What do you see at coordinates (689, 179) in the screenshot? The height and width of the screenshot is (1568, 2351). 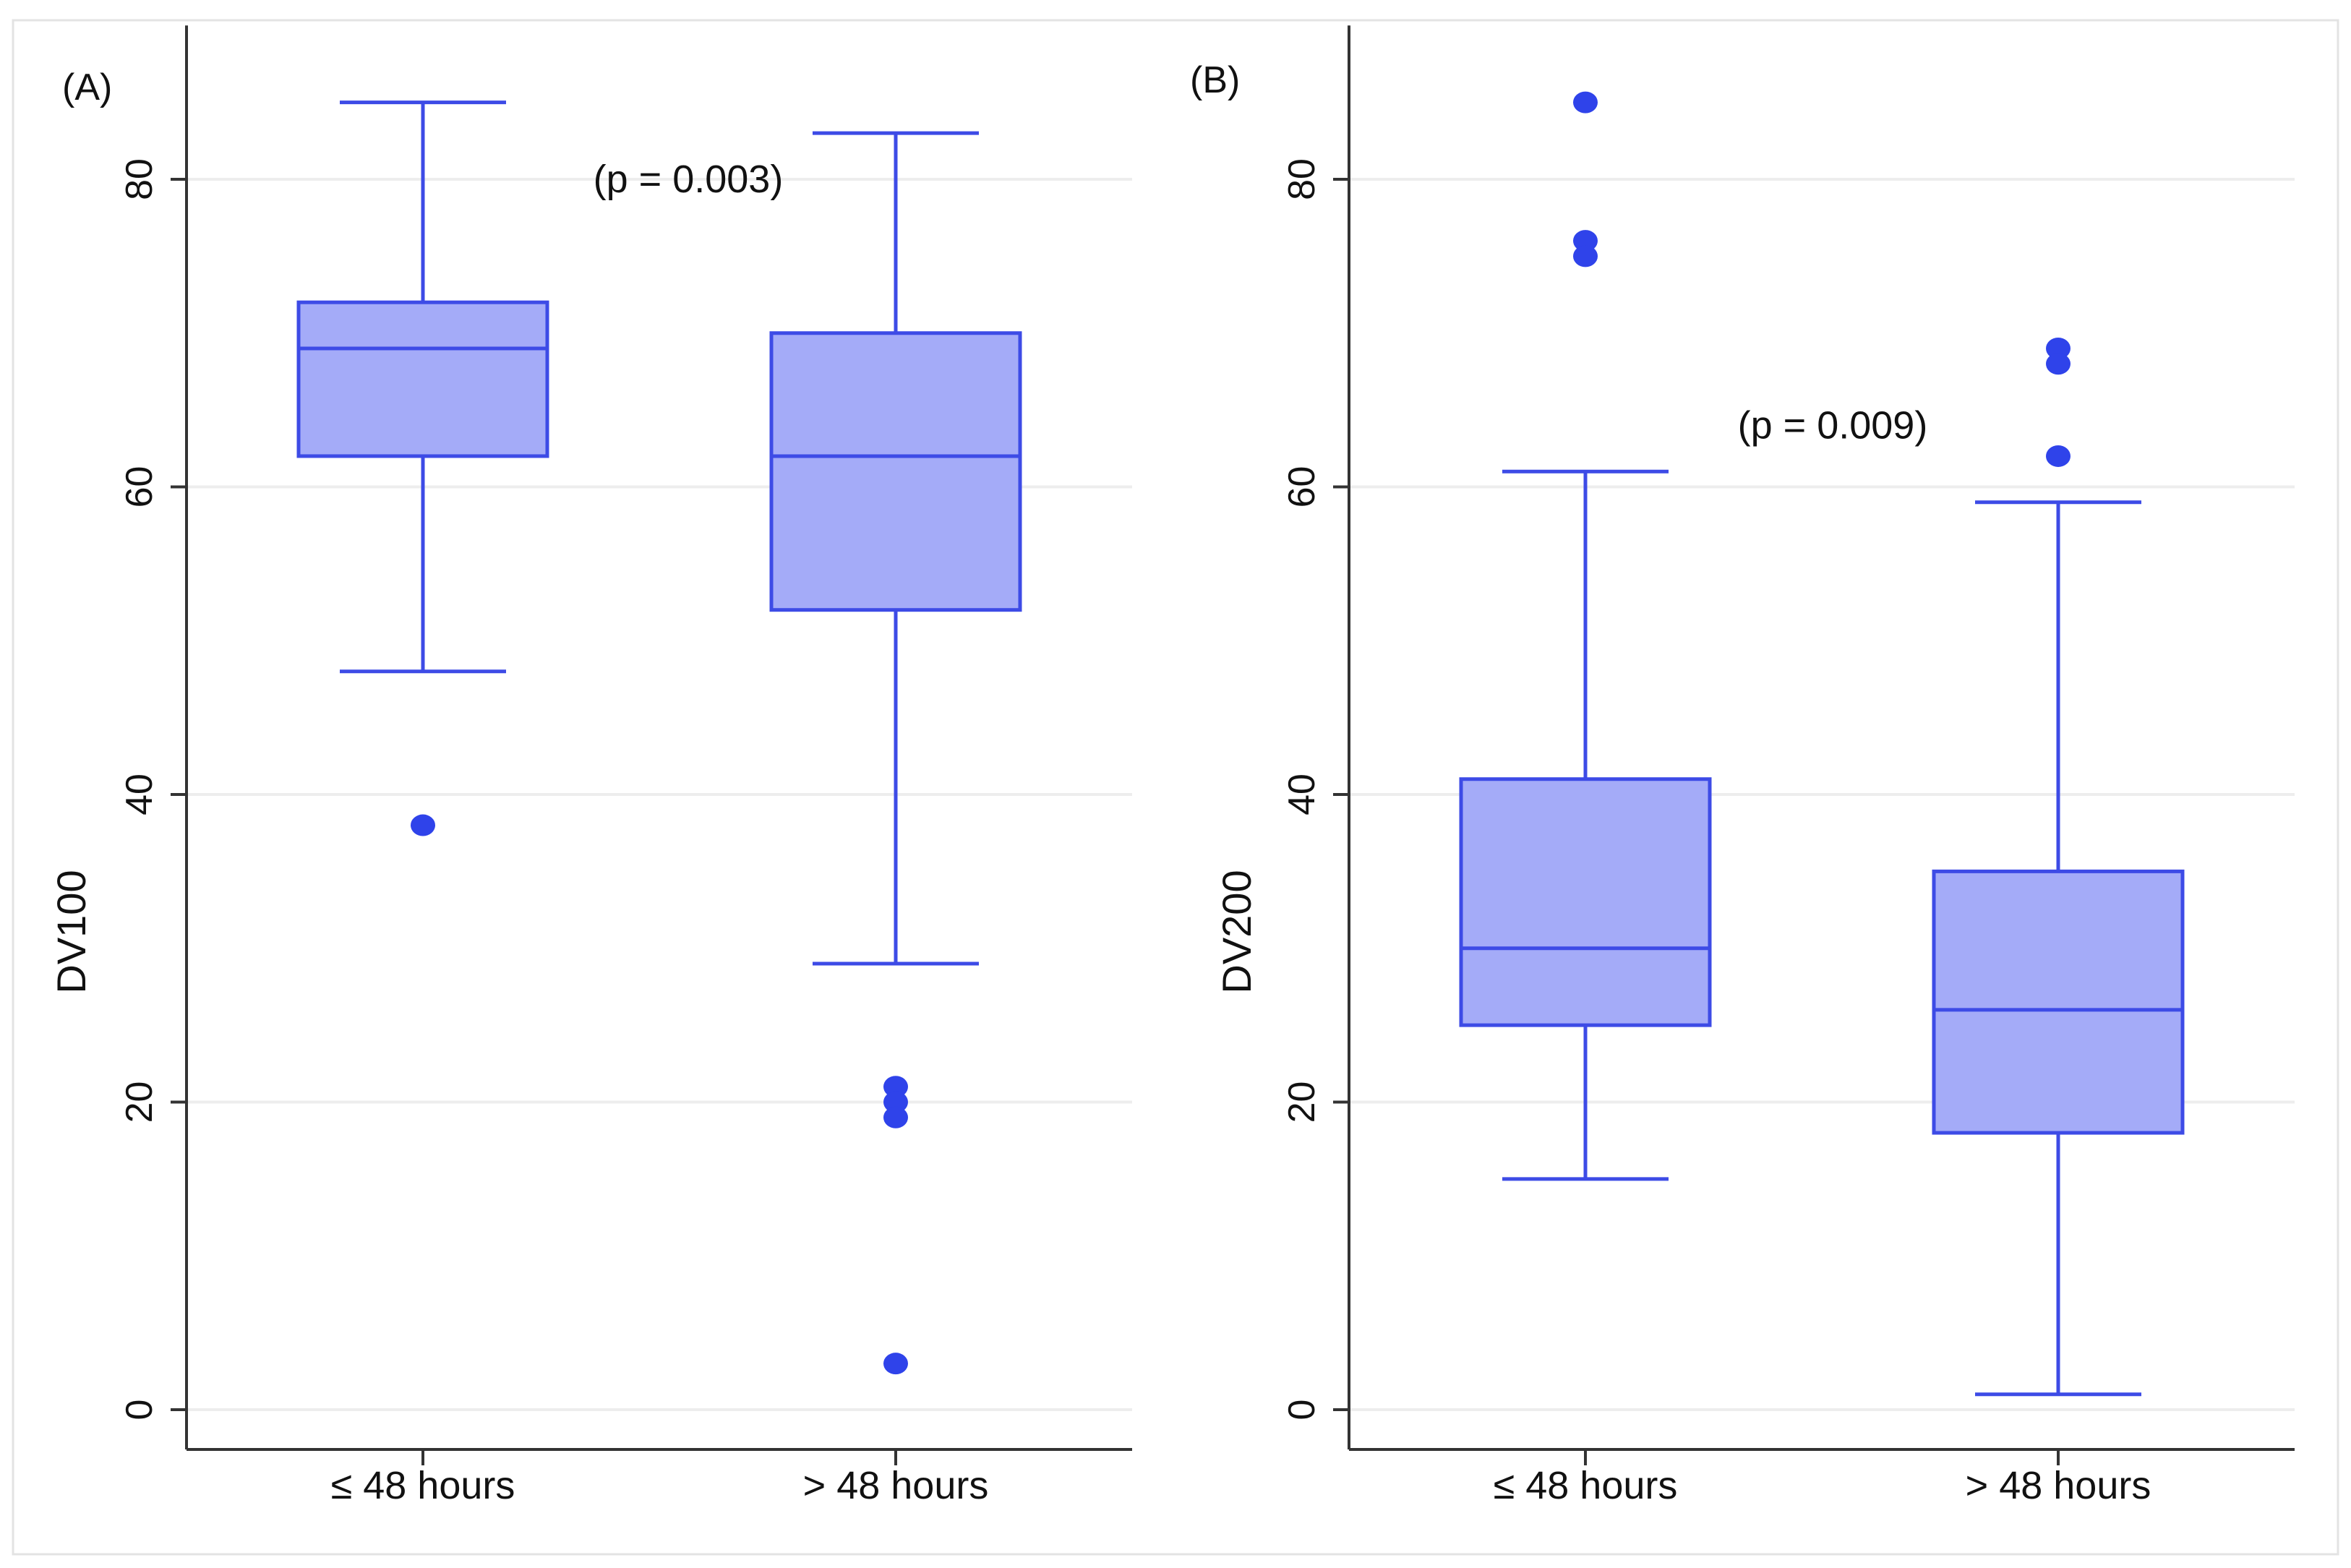 I see `p-value-annotation: (p = 0.003)` at bounding box center [689, 179].